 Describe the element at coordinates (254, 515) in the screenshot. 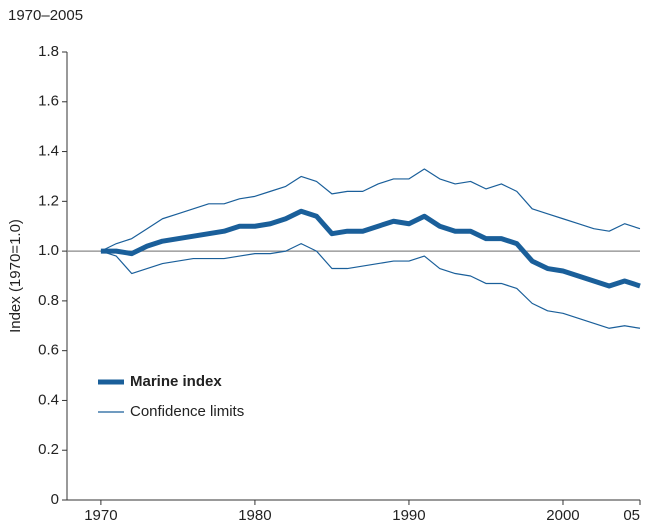

I see `x-tick-label: 1980` at that location.